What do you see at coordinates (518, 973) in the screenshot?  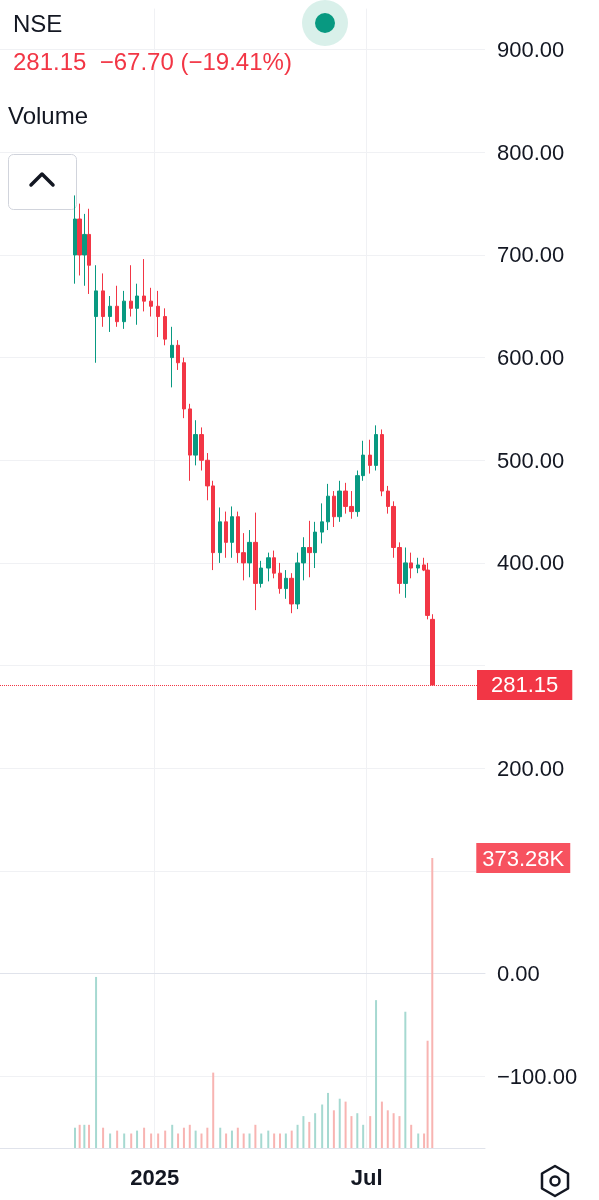 I see `y-tick-label: 0.00` at bounding box center [518, 973].